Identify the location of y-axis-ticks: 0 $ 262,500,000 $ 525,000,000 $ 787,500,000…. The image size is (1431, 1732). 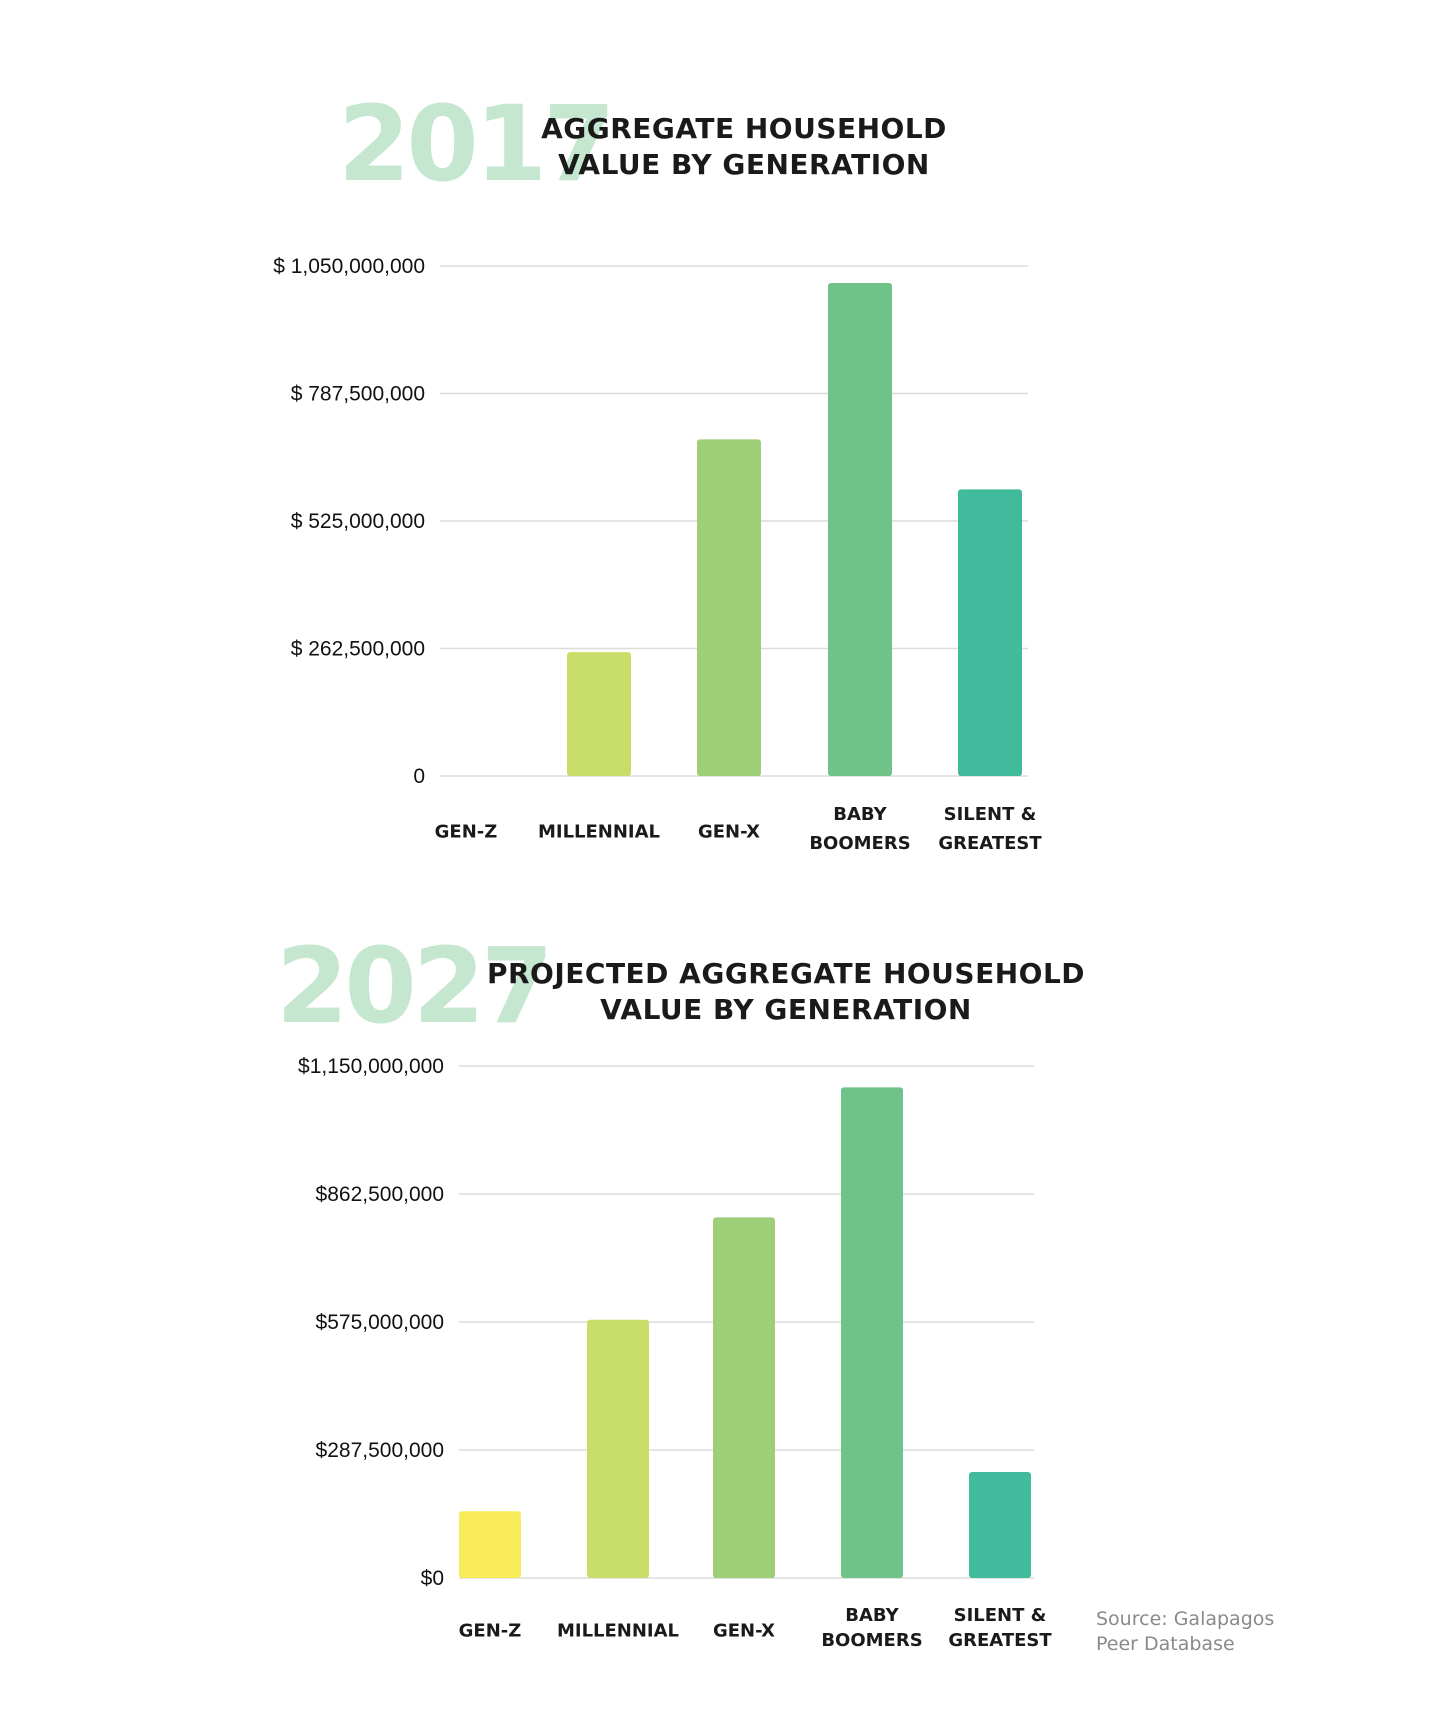
(349, 521).